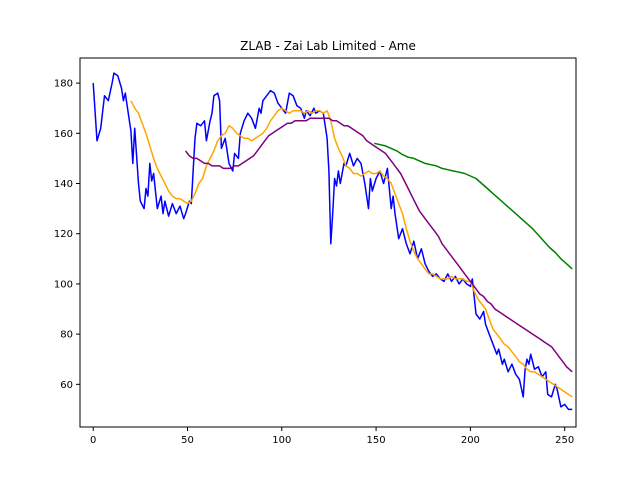  What do you see at coordinates (66, 335) in the screenshot?
I see `y-tick-label-1: 80` at bounding box center [66, 335].